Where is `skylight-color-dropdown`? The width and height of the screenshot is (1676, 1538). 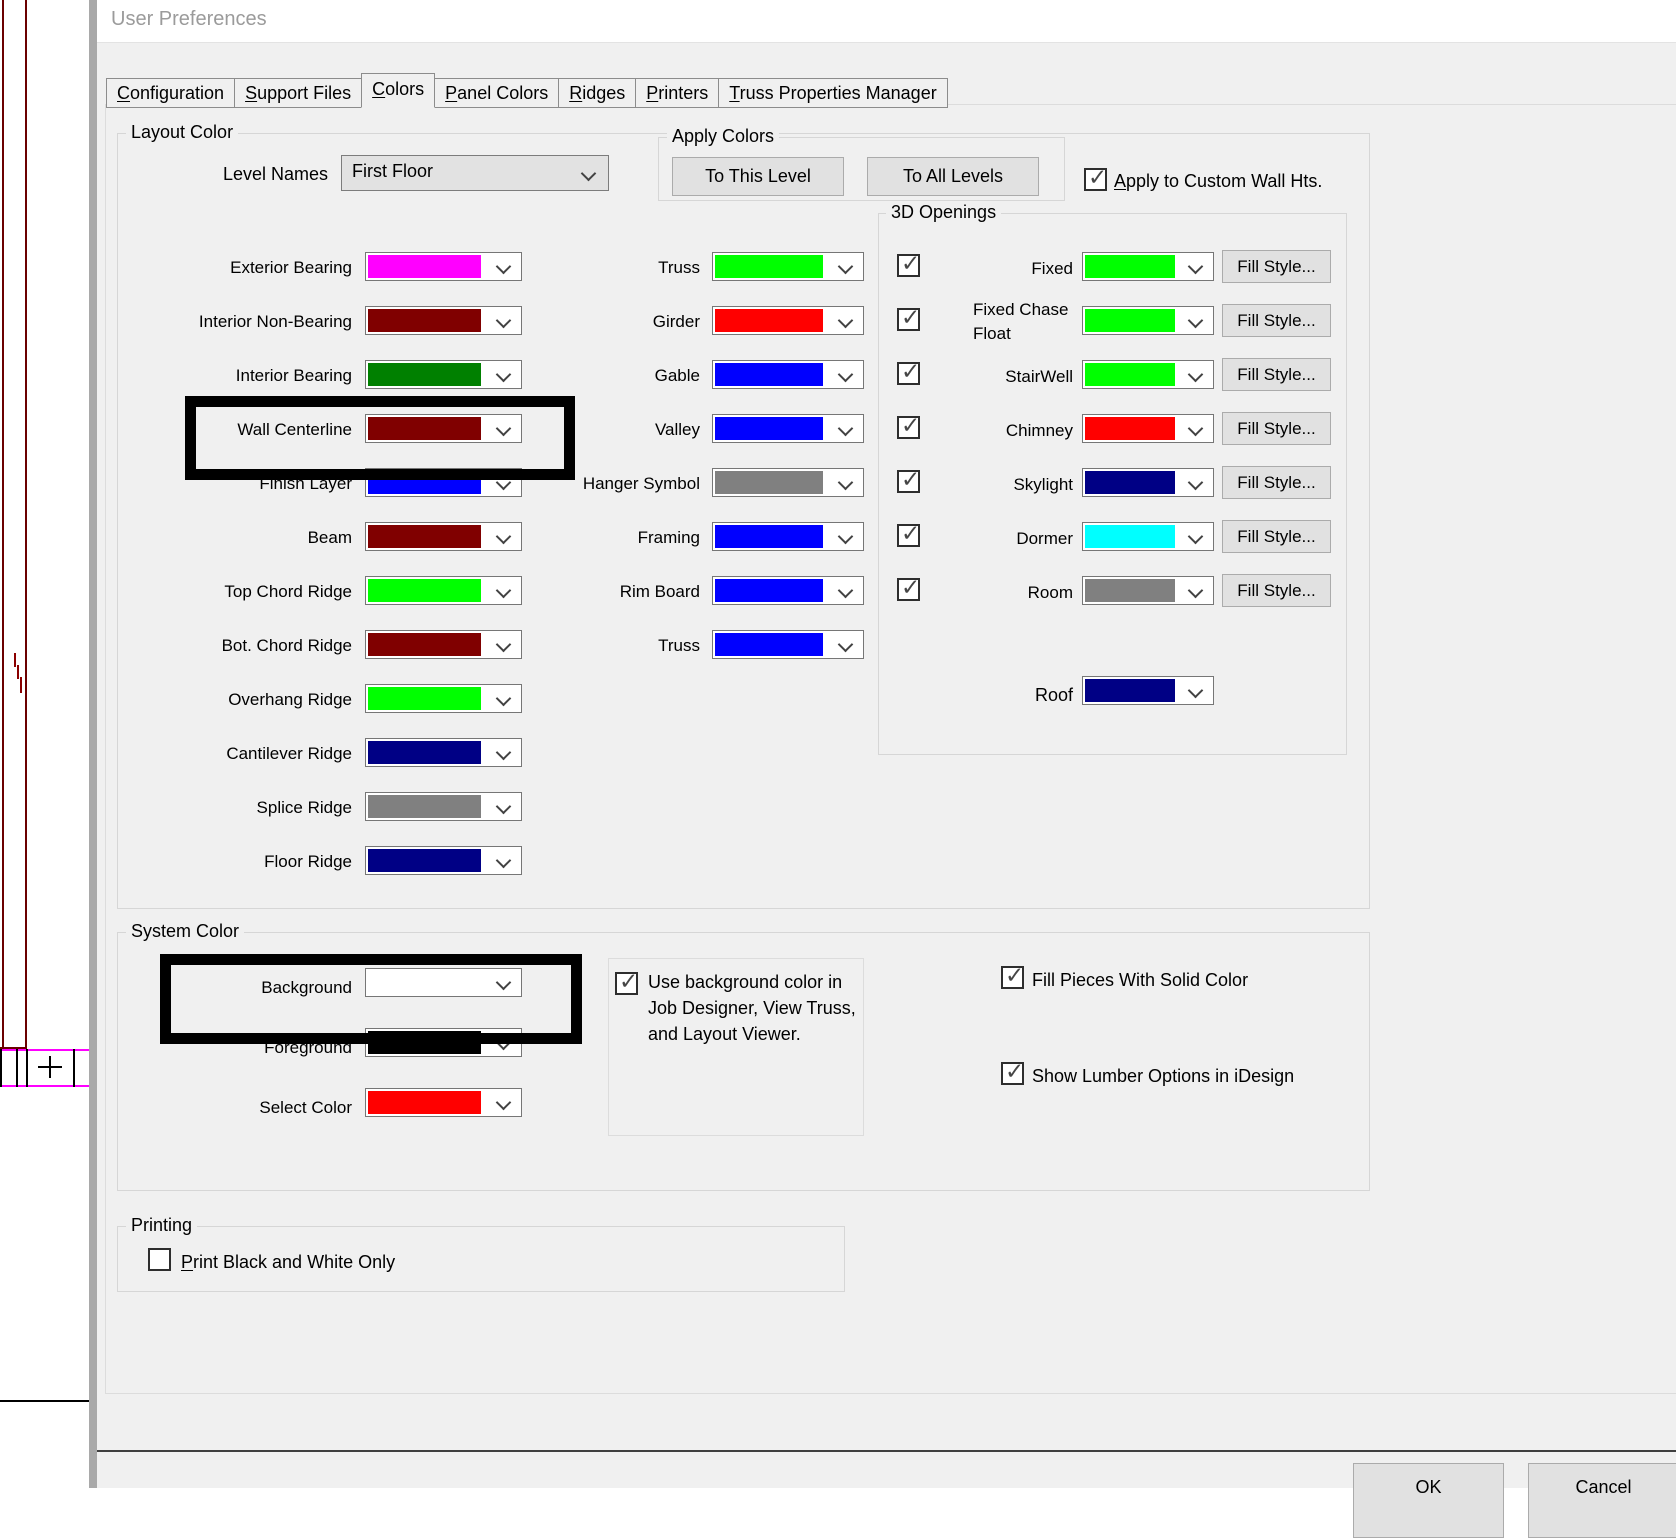
skylight-color-dropdown is located at coordinates (1148, 482).